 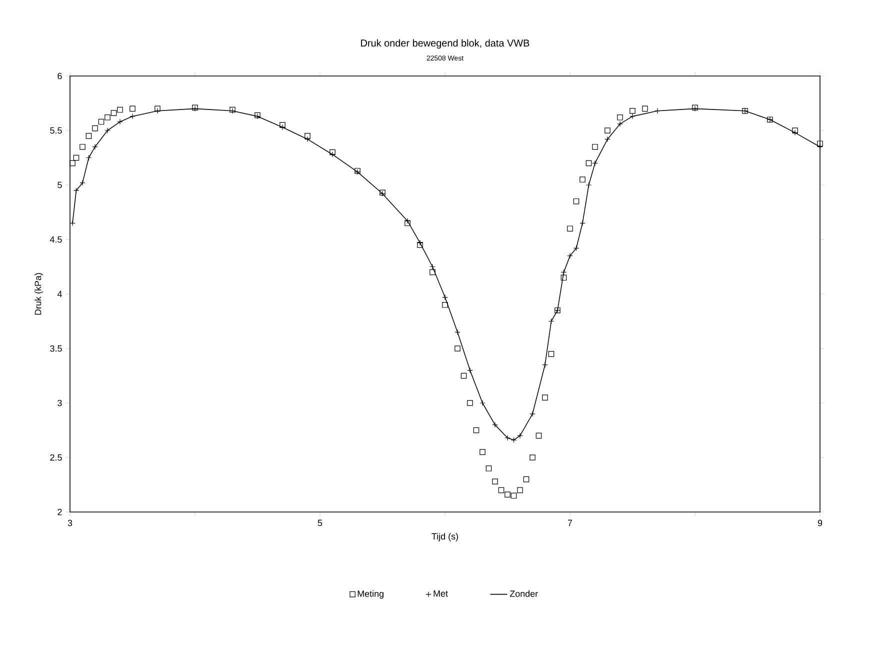 What do you see at coordinates (38, 294) in the screenshot?
I see `y-axis-title: Druk (kPa)` at bounding box center [38, 294].